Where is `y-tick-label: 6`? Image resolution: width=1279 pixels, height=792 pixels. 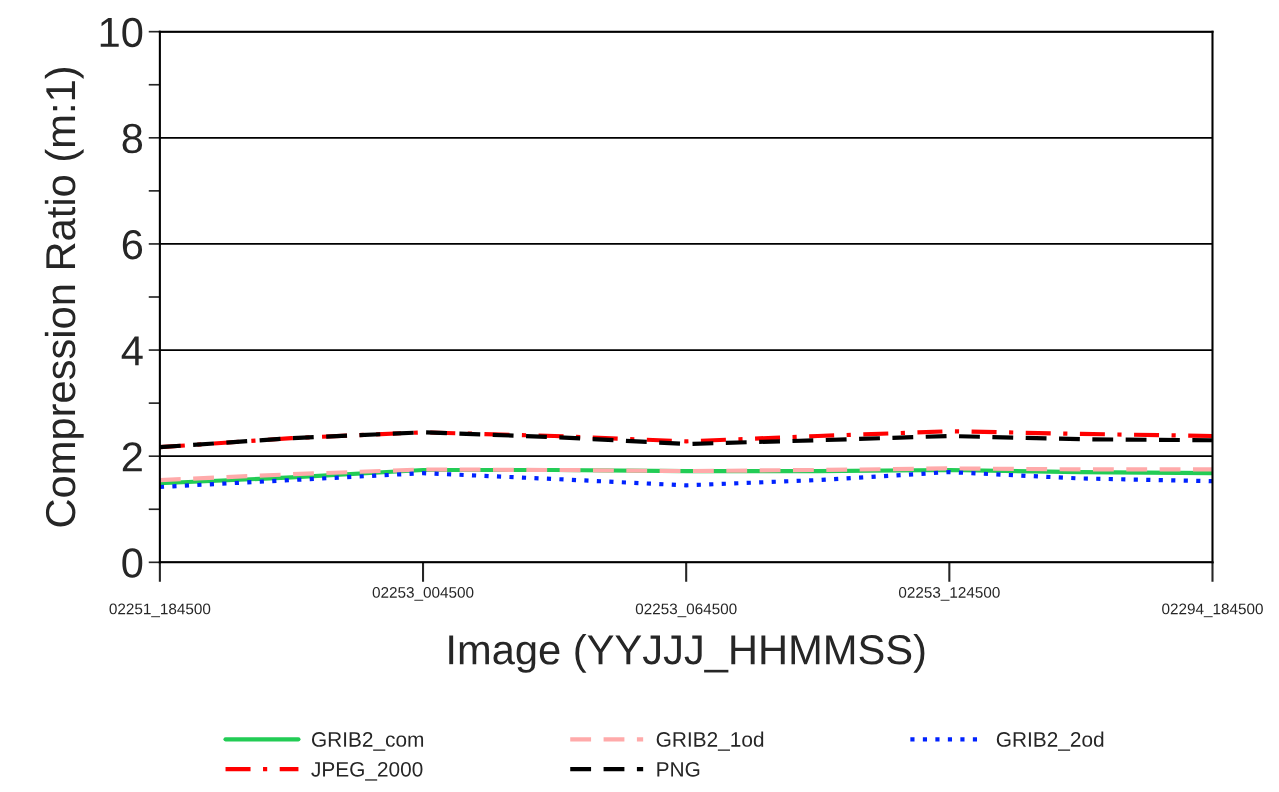 y-tick-label: 6 is located at coordinates (132, 244).